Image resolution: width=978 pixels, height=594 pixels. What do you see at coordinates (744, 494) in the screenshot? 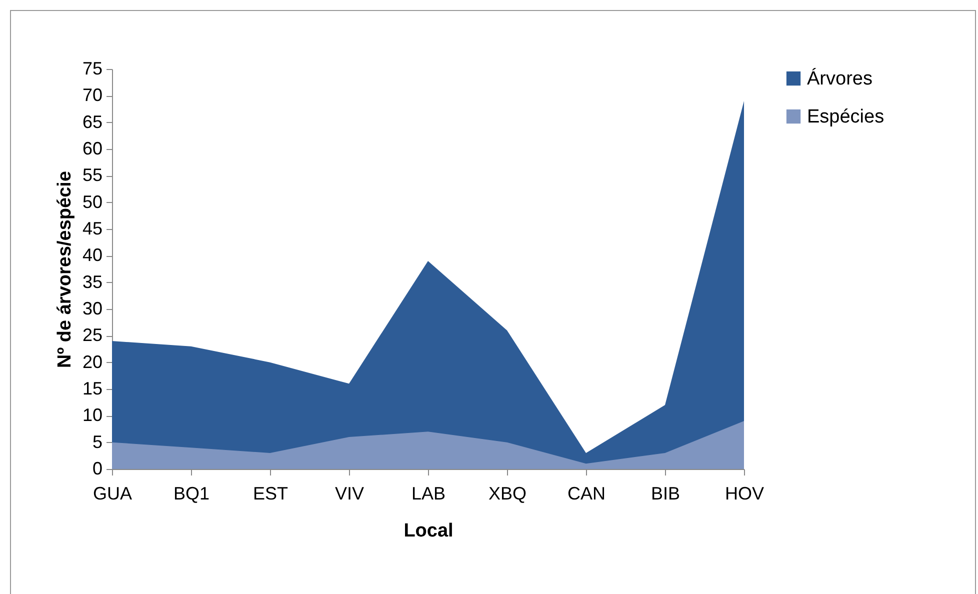
I see `x-tick-label: HOV` at bounding box center [744, 494].